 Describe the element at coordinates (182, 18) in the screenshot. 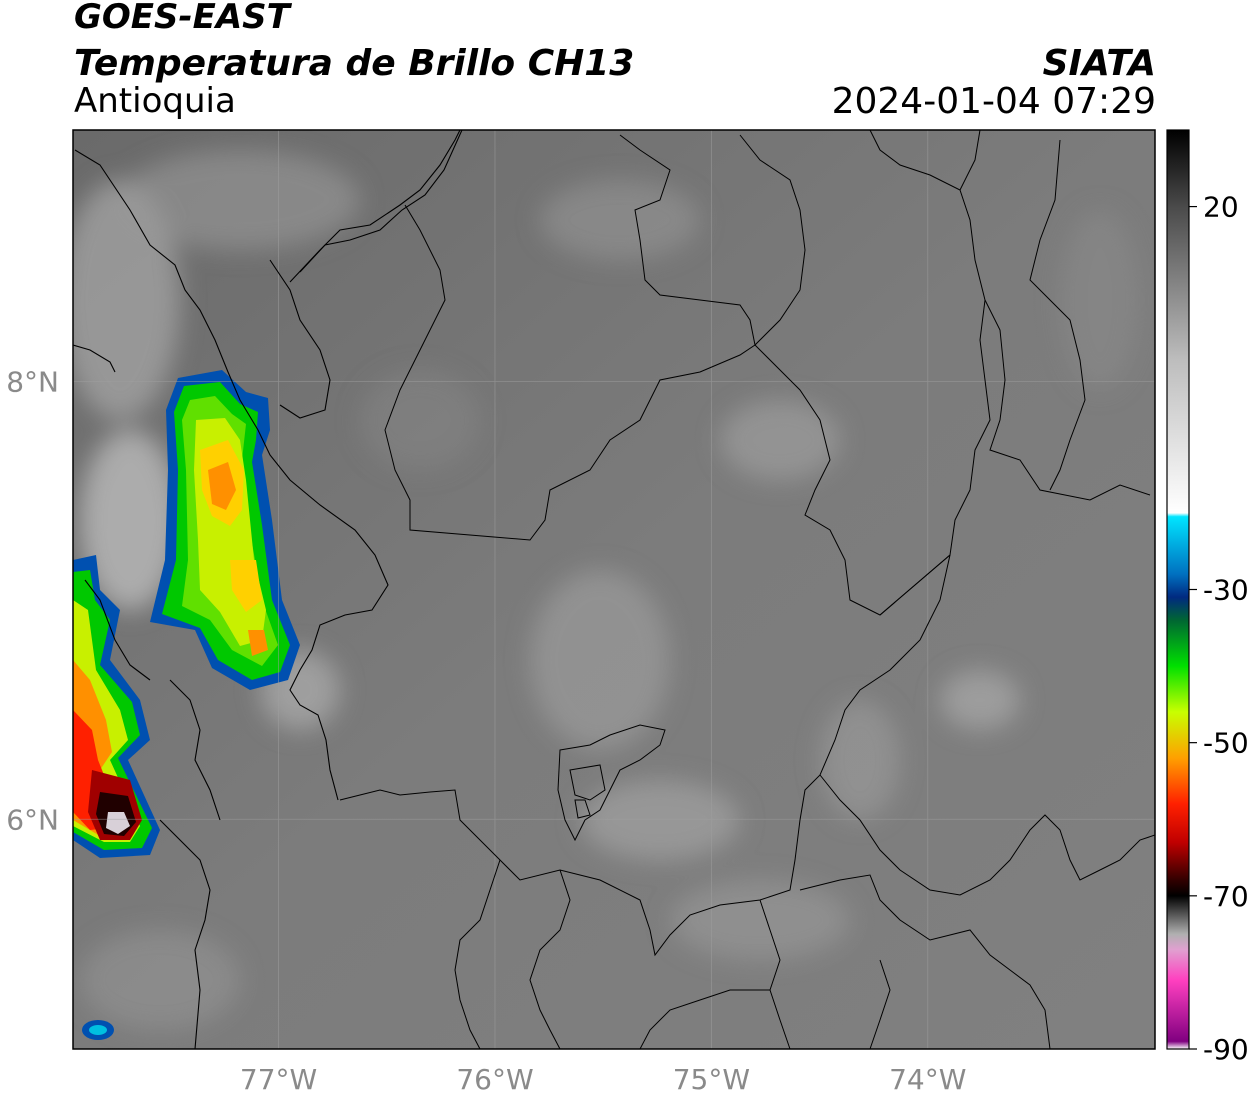

I see `satellite-title: GOES-EAST` at that location.